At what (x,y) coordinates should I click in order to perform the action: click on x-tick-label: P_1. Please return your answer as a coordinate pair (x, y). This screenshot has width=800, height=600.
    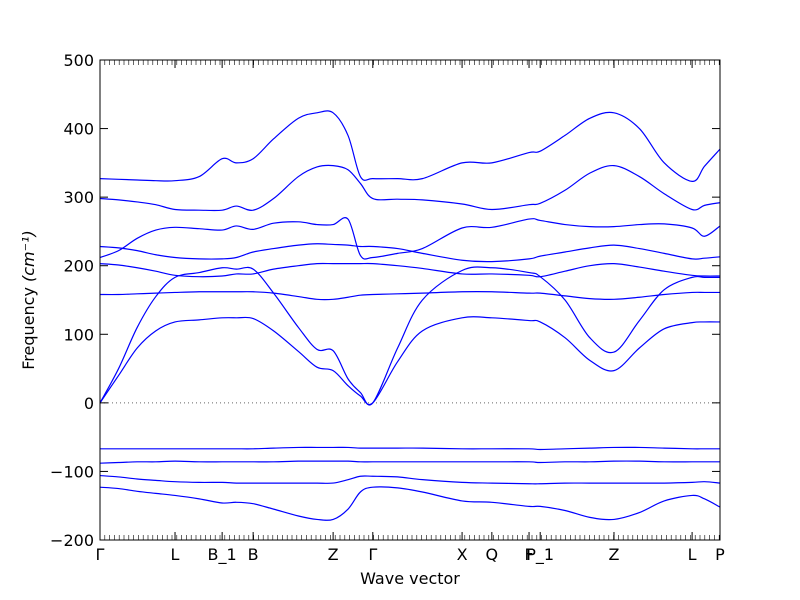
    Looking at the image, I should click on (540, 555).